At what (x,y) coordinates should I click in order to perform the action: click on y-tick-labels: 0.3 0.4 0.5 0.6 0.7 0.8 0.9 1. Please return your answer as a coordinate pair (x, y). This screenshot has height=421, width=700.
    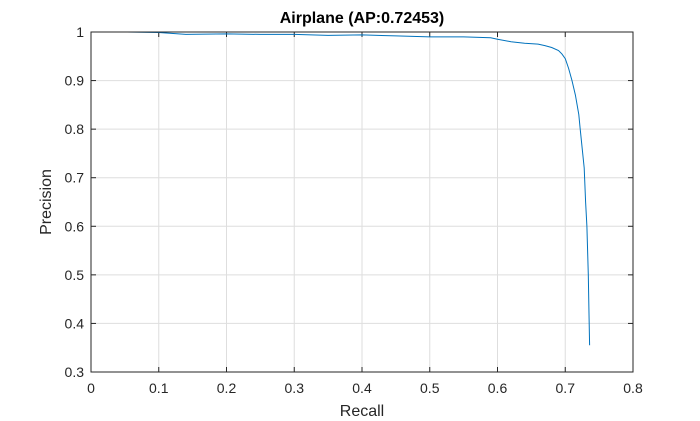
    Looking at the image, I should click on (75, 202).